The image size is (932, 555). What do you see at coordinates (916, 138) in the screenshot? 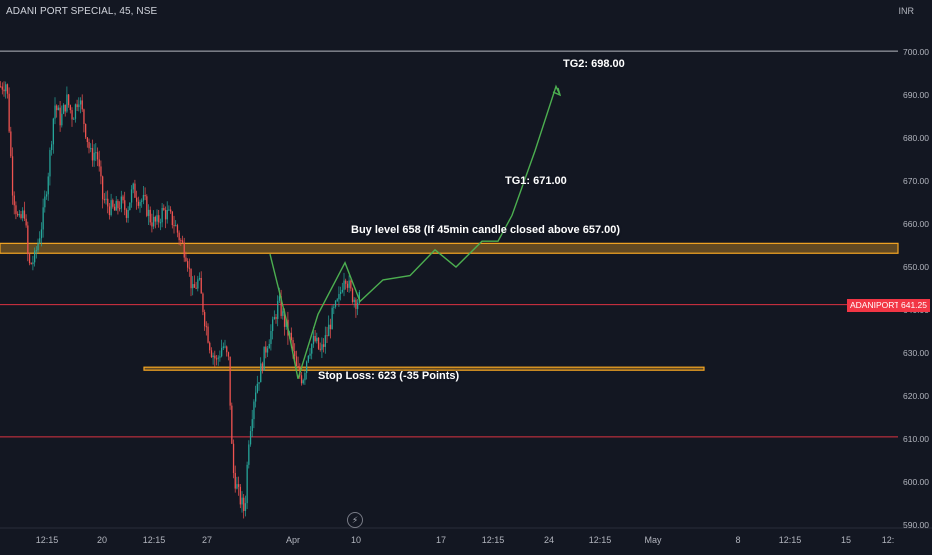
I see `y-tick-label: 680.00` at bounding box center [916, 138].